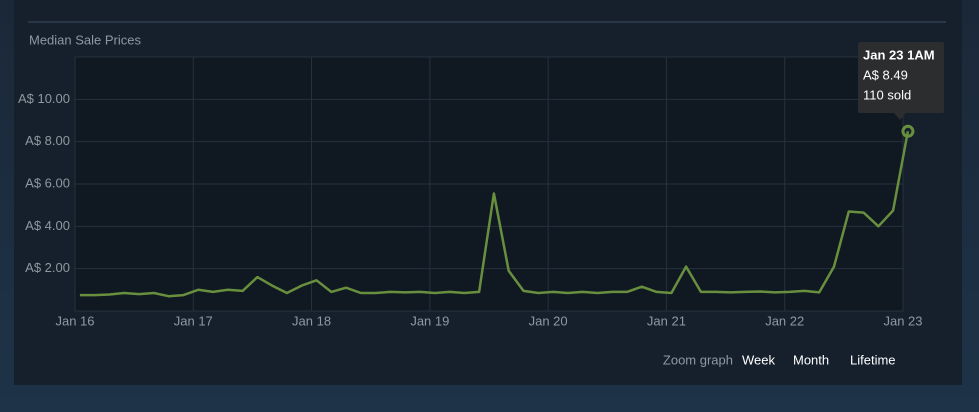 The image size is (979, 412). What do you see at coordinates (902, 320) in the screenshot?
I see `x-tick-label: Jan 23` at bounding box center [902, 320].